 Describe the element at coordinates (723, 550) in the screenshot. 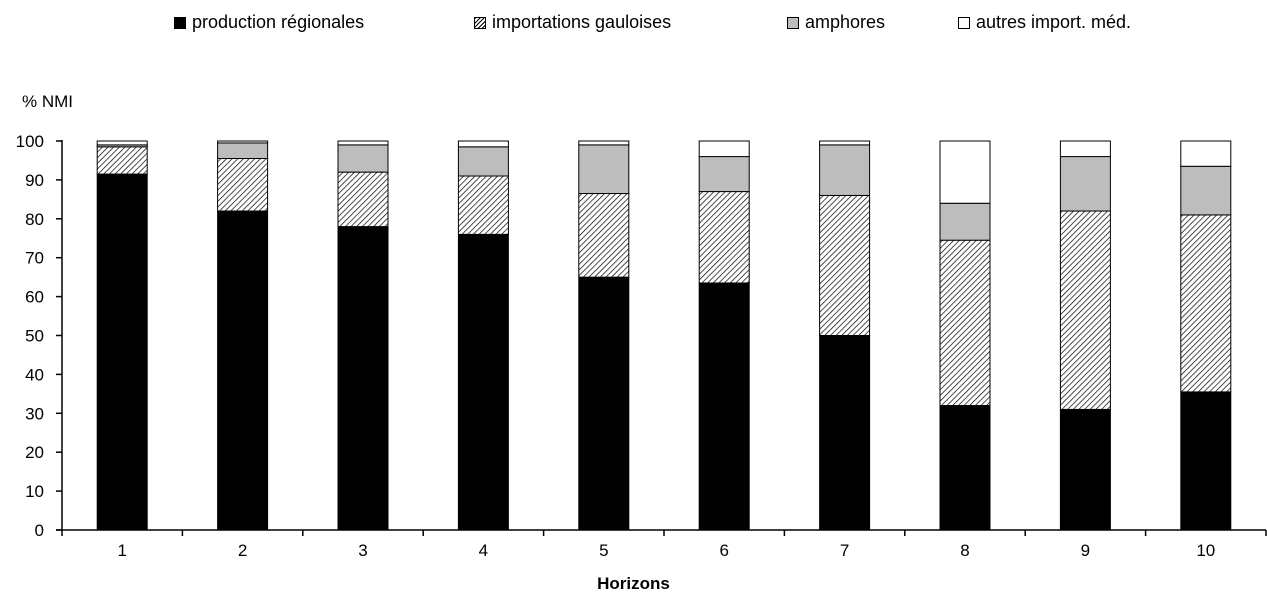

I see `x-tick-label-6: 6` at that location.